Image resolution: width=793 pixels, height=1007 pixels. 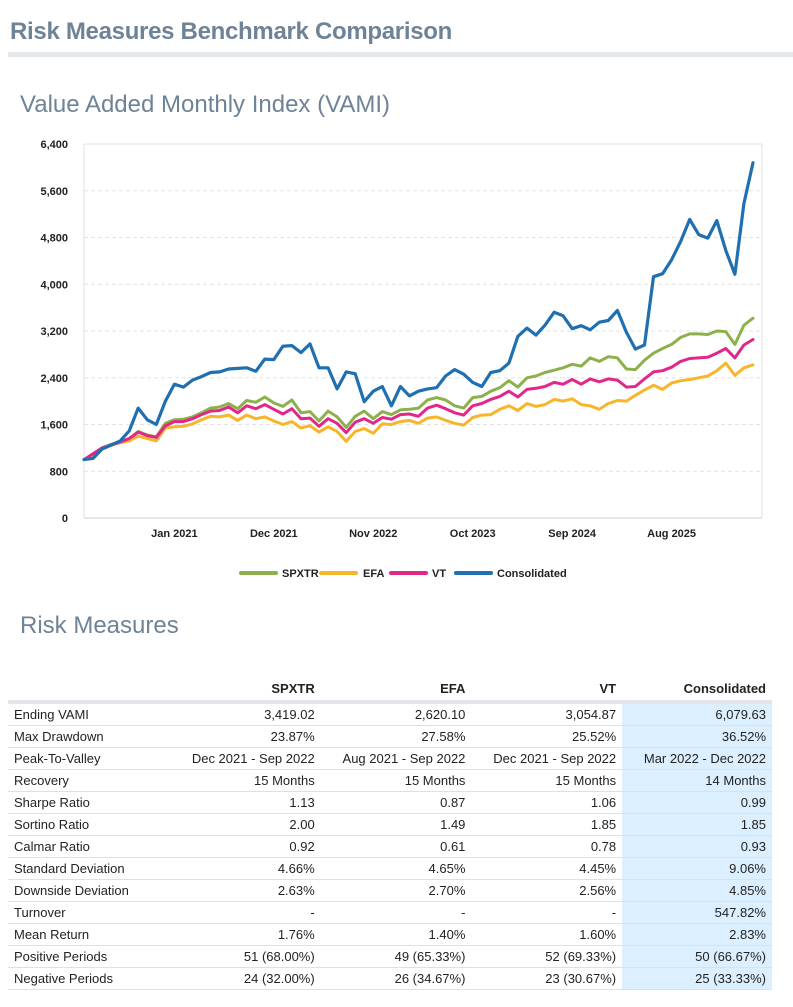 I want to click on table-row: Max Drawdown 23.87% 27.58% 25.52% 36.52%, so click(x=390, y=736).